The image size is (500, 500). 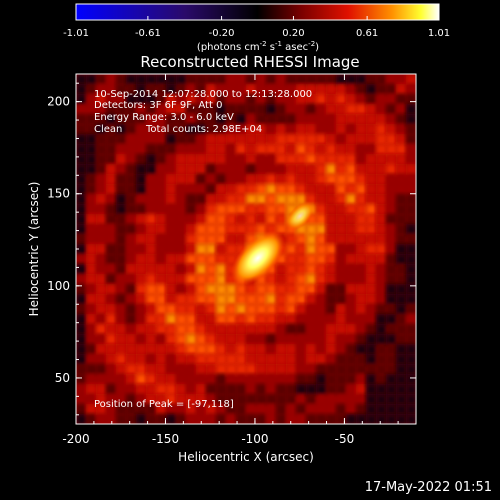 What do you see at coordinates (250, 62) in the screenshot?
I see `chart-title: Reconstructed RHESSI Image` at bounding box center [250, 62].